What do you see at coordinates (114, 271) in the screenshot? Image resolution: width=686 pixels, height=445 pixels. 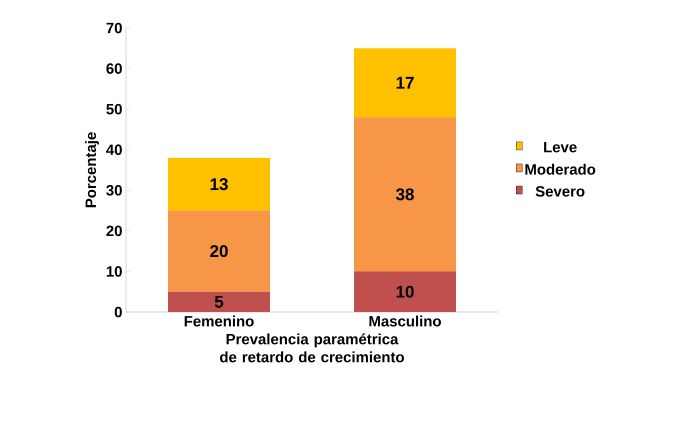 I see `y-tick-label: 10` at bounding box center [114, 271].